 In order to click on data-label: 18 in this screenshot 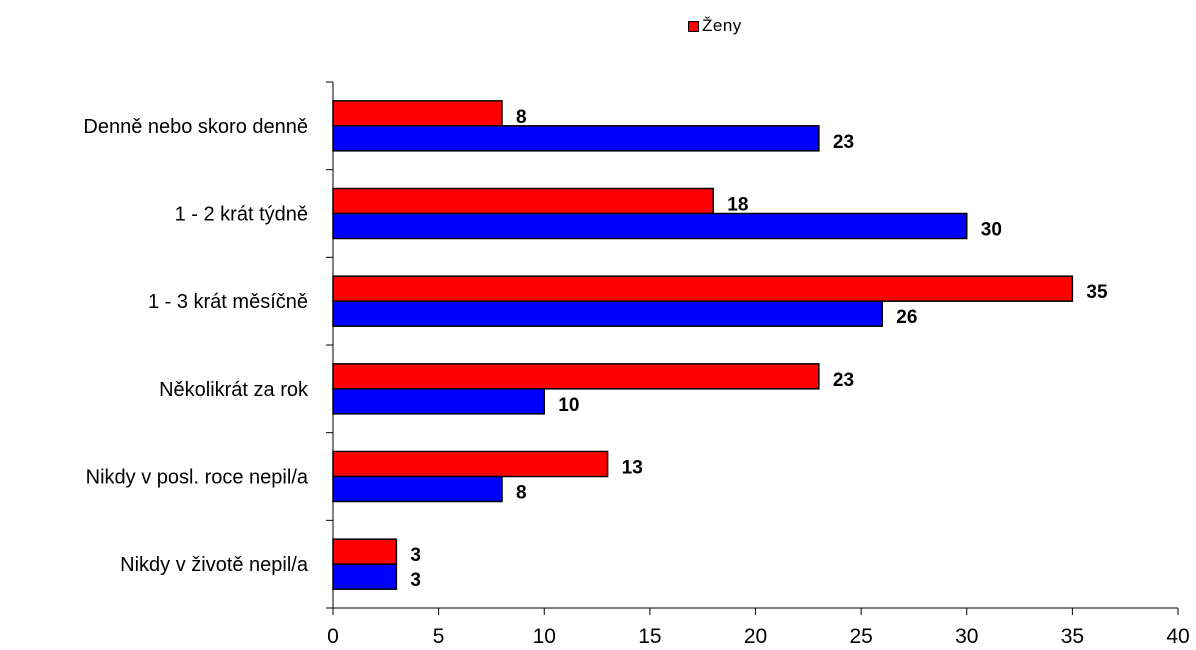, I will do `click(737, 205)`.